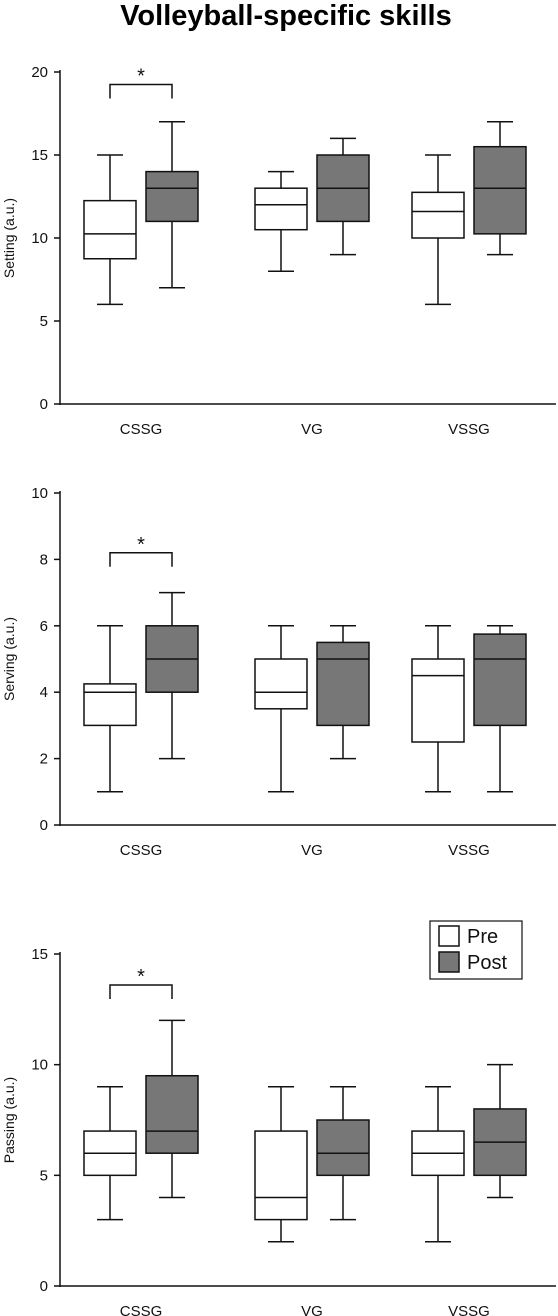 The height and width of the screenshot is (1316, 558). I want to click on y-tick-label: 2, so click(44, 759).